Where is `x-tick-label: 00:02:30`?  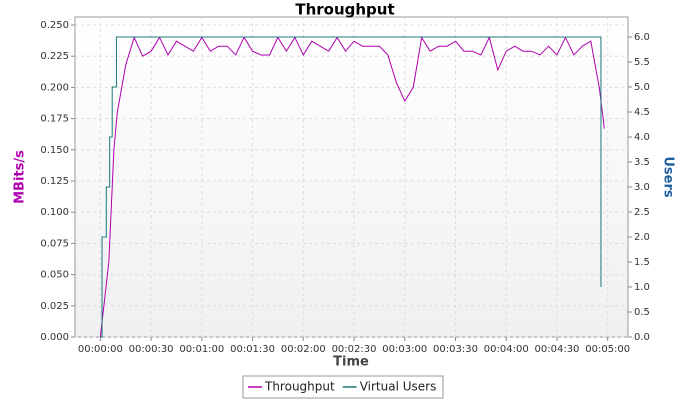 x-tick-label: 00:02:30 is located at coordinates (354, 349).